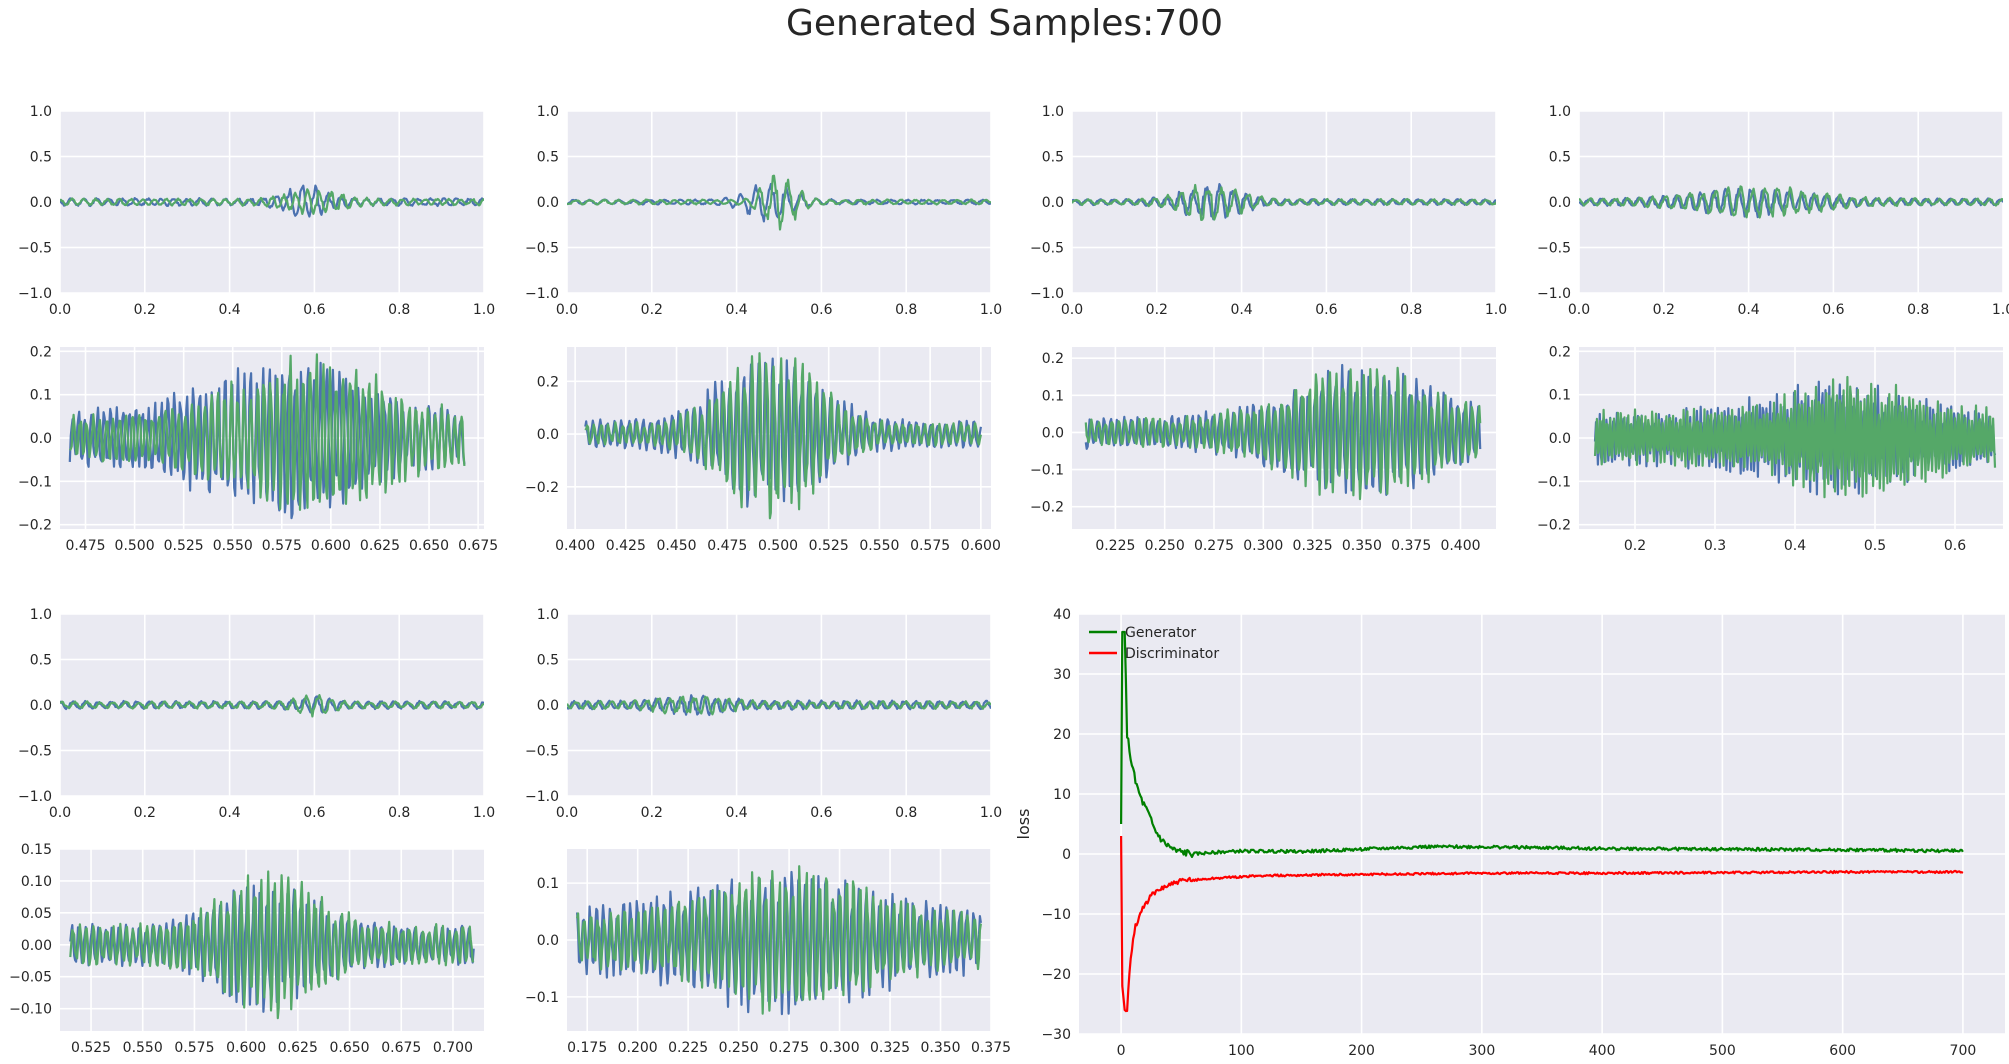 This screenshot has width=2009, height=1064. I want to click on y-tick-label: 0.15, so click(36, 850).